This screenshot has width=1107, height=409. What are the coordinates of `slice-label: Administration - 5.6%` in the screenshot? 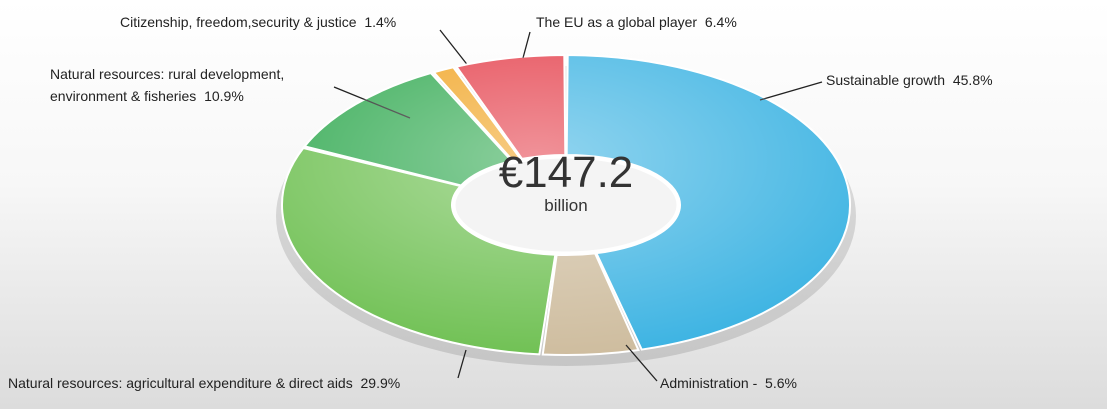 It's located at (728, 383).